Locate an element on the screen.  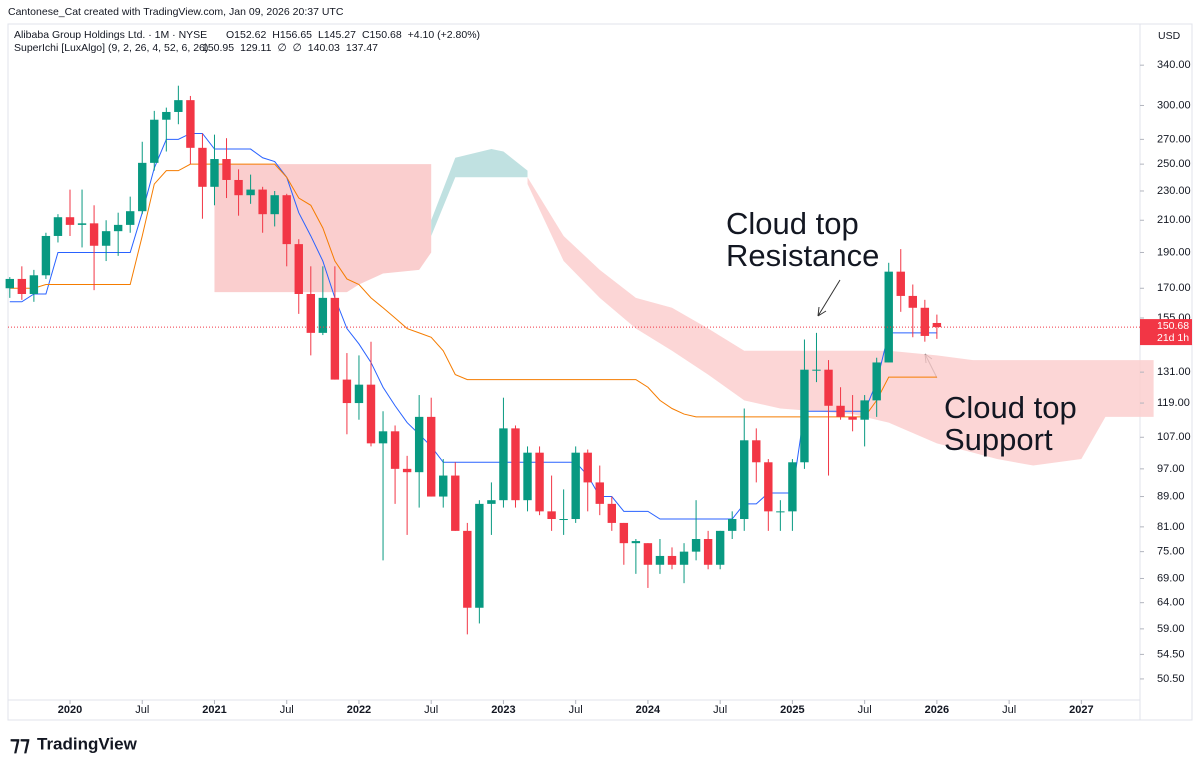
y-tick-label: 170.00 is located at coordinates (1174, 288).